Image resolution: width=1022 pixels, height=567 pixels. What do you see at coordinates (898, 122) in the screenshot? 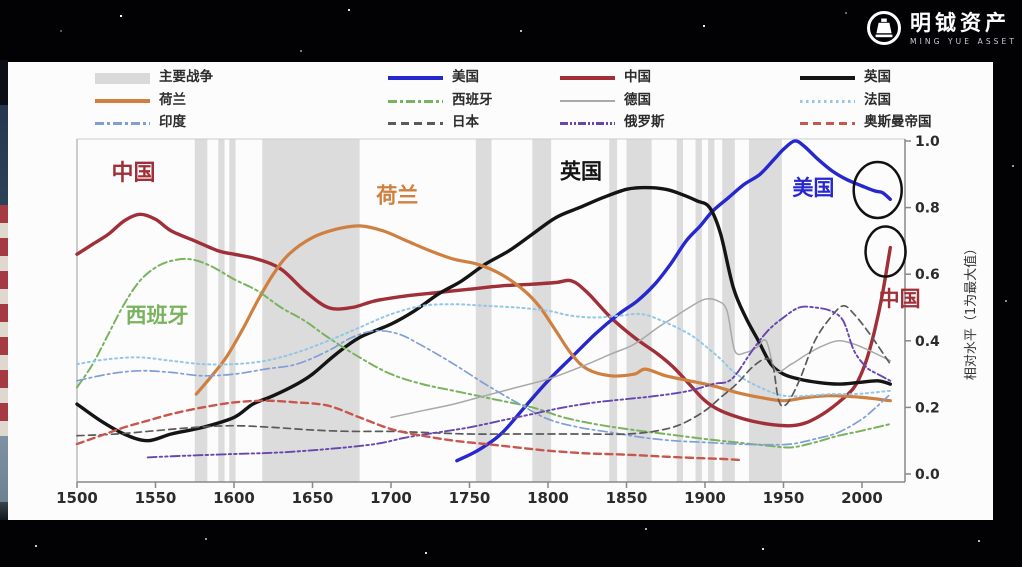
I see `legend-label: 奥斯曼帝国` at bounding box center [898, 122].